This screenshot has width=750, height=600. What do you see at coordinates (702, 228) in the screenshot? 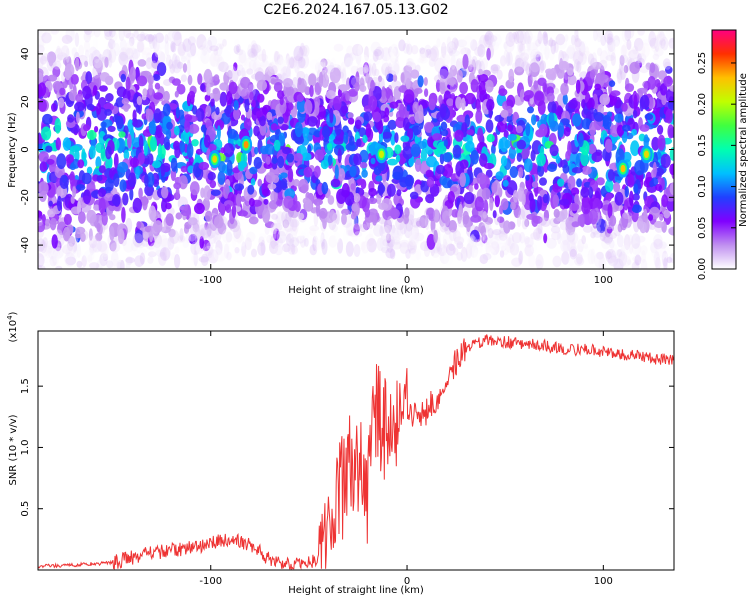
I see `colorbar-tick-label: 0.05` at bounding box center [702, 228].